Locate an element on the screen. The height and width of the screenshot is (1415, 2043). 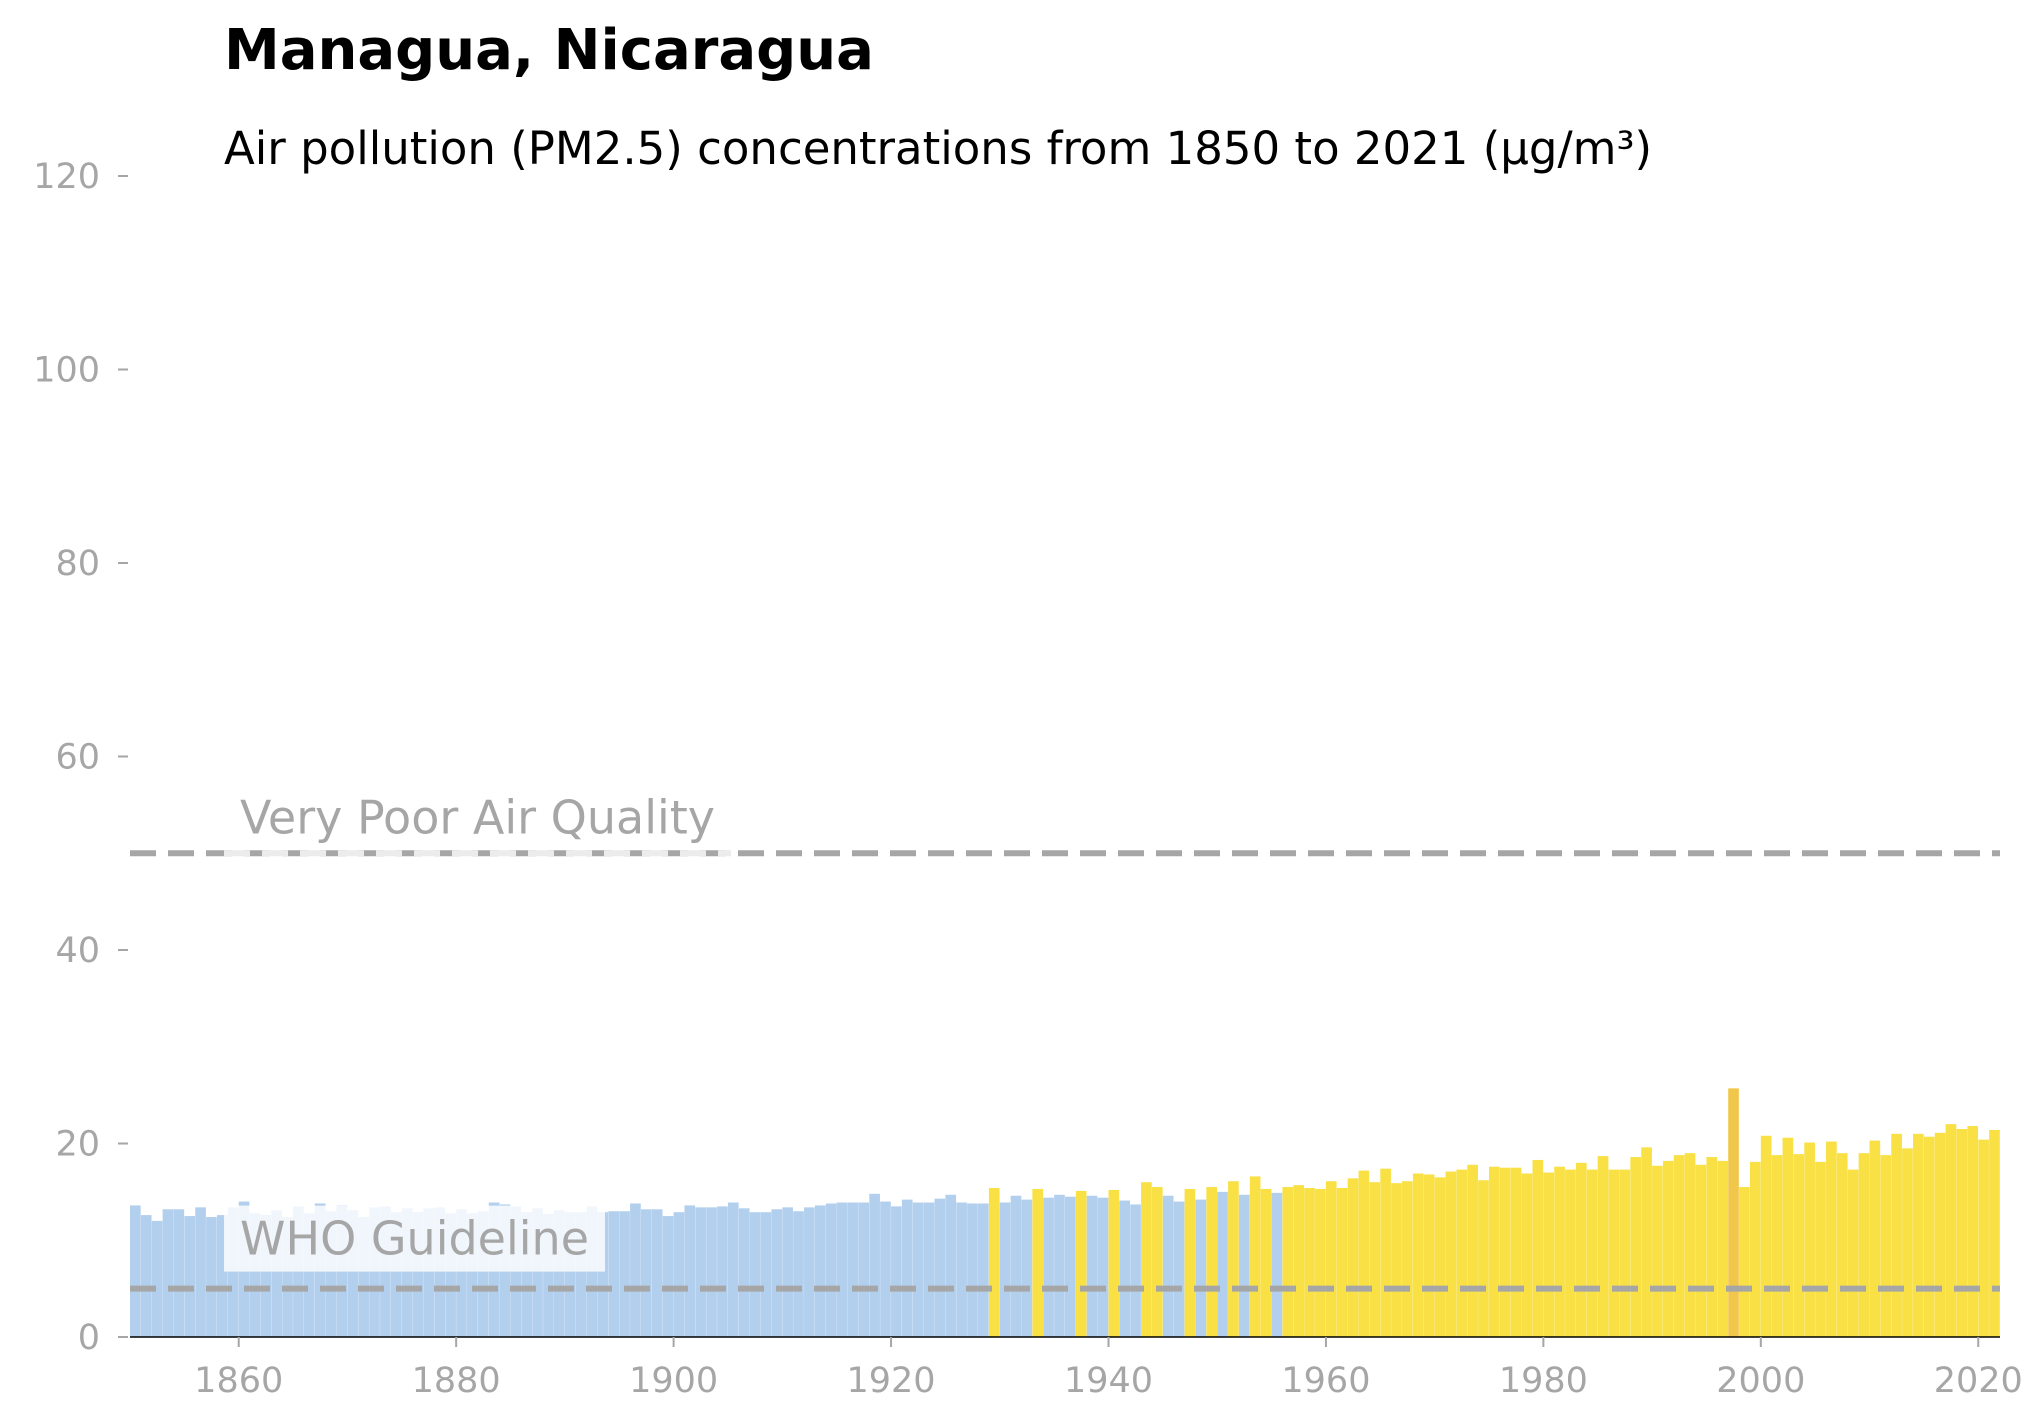
bar-1963 is located at coordinates (1364, 1253).